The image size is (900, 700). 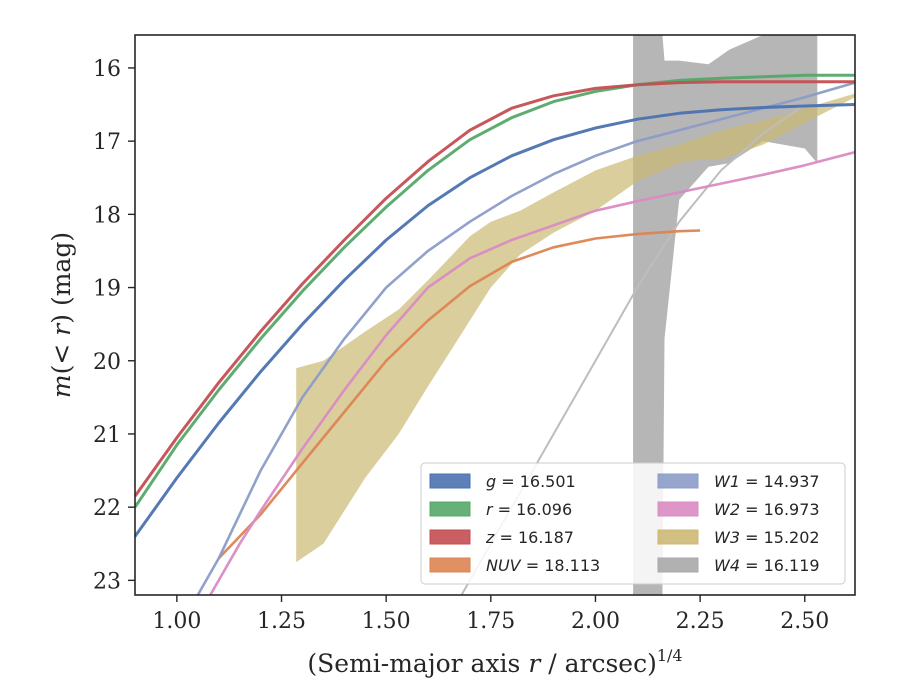 I want to click on y-axis-label-r: r, so click(x=61, y=329).